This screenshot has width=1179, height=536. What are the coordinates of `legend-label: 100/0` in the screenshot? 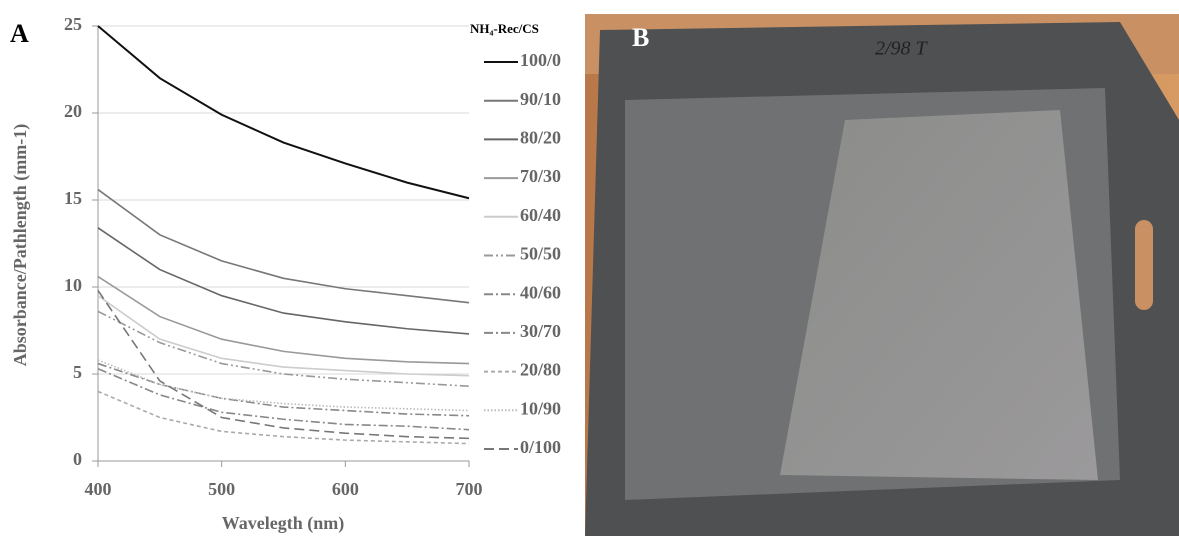 It's located at (540, 60).